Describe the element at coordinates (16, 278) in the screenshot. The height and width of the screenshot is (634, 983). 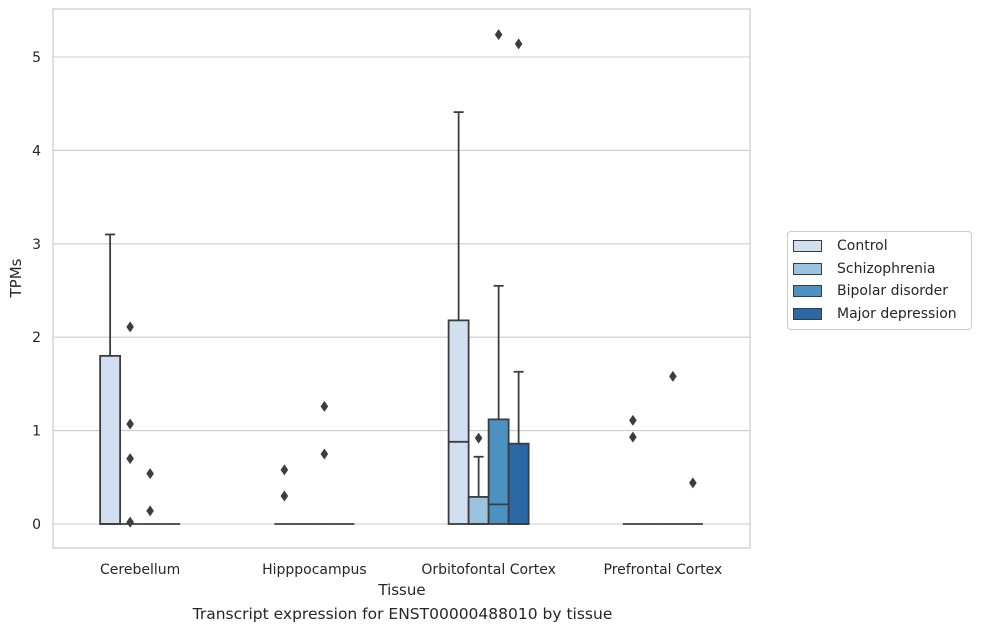
I see `y-axis-label: TPMs` at that location.